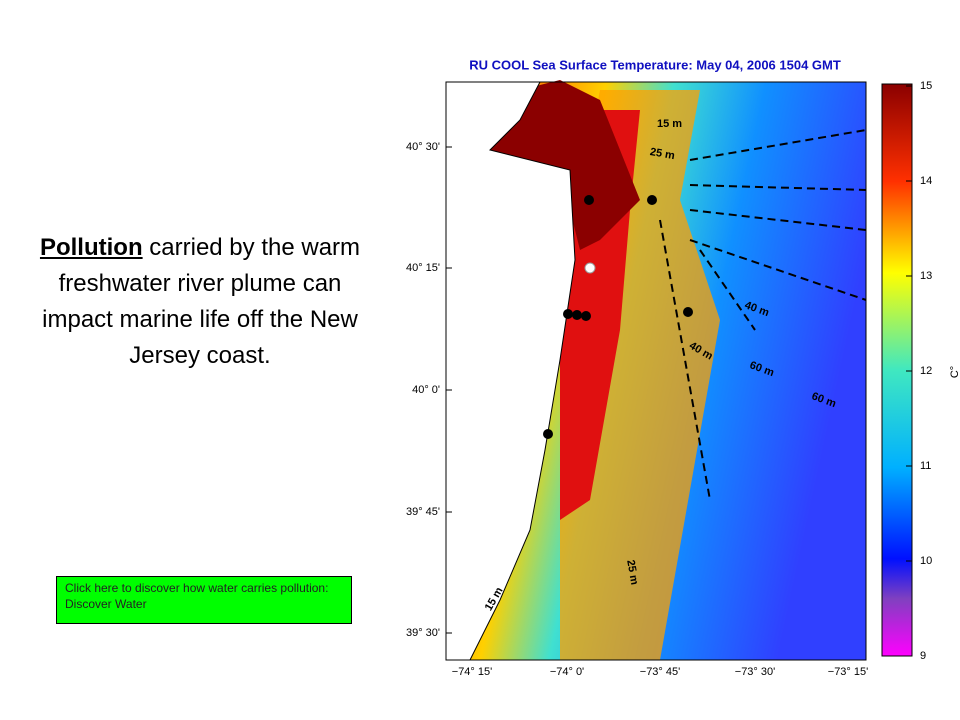  I want to click on colorbar, so click(897, 370).